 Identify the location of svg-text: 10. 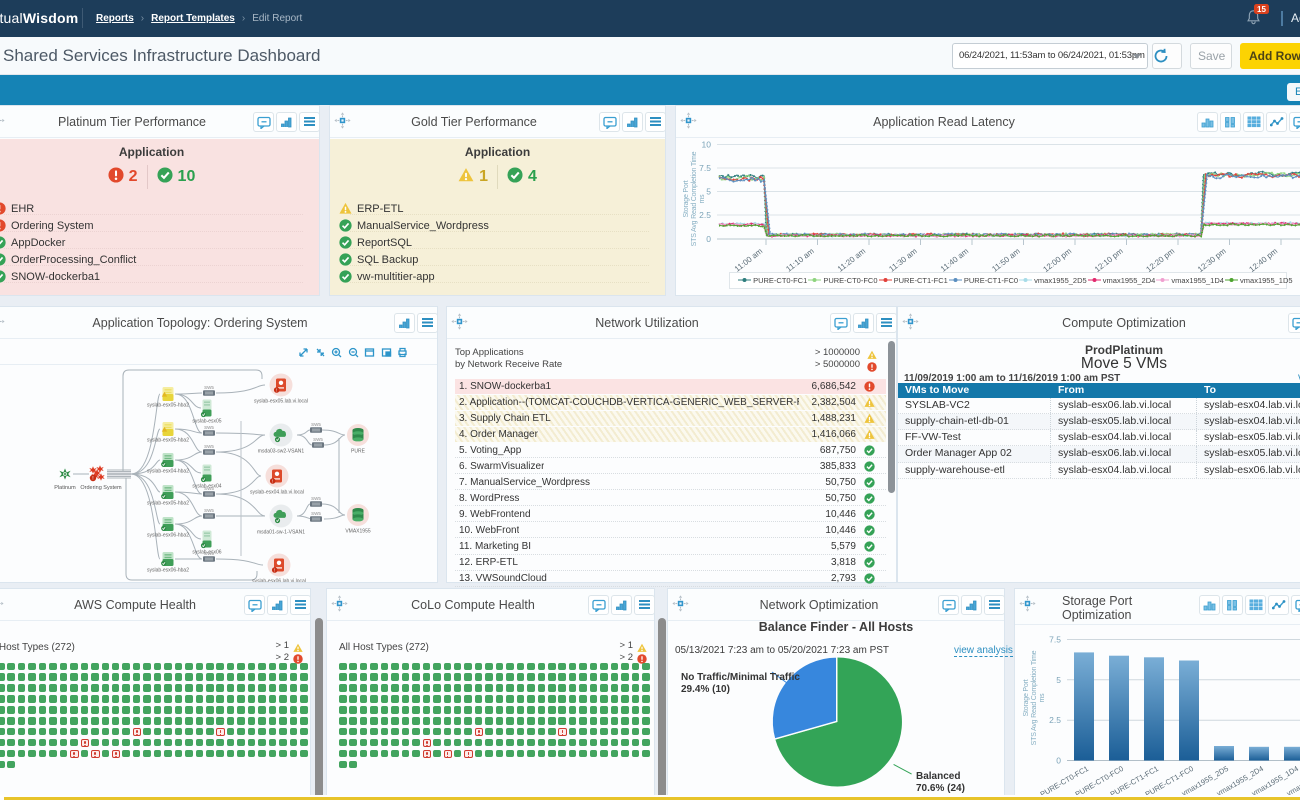
(707, 145).